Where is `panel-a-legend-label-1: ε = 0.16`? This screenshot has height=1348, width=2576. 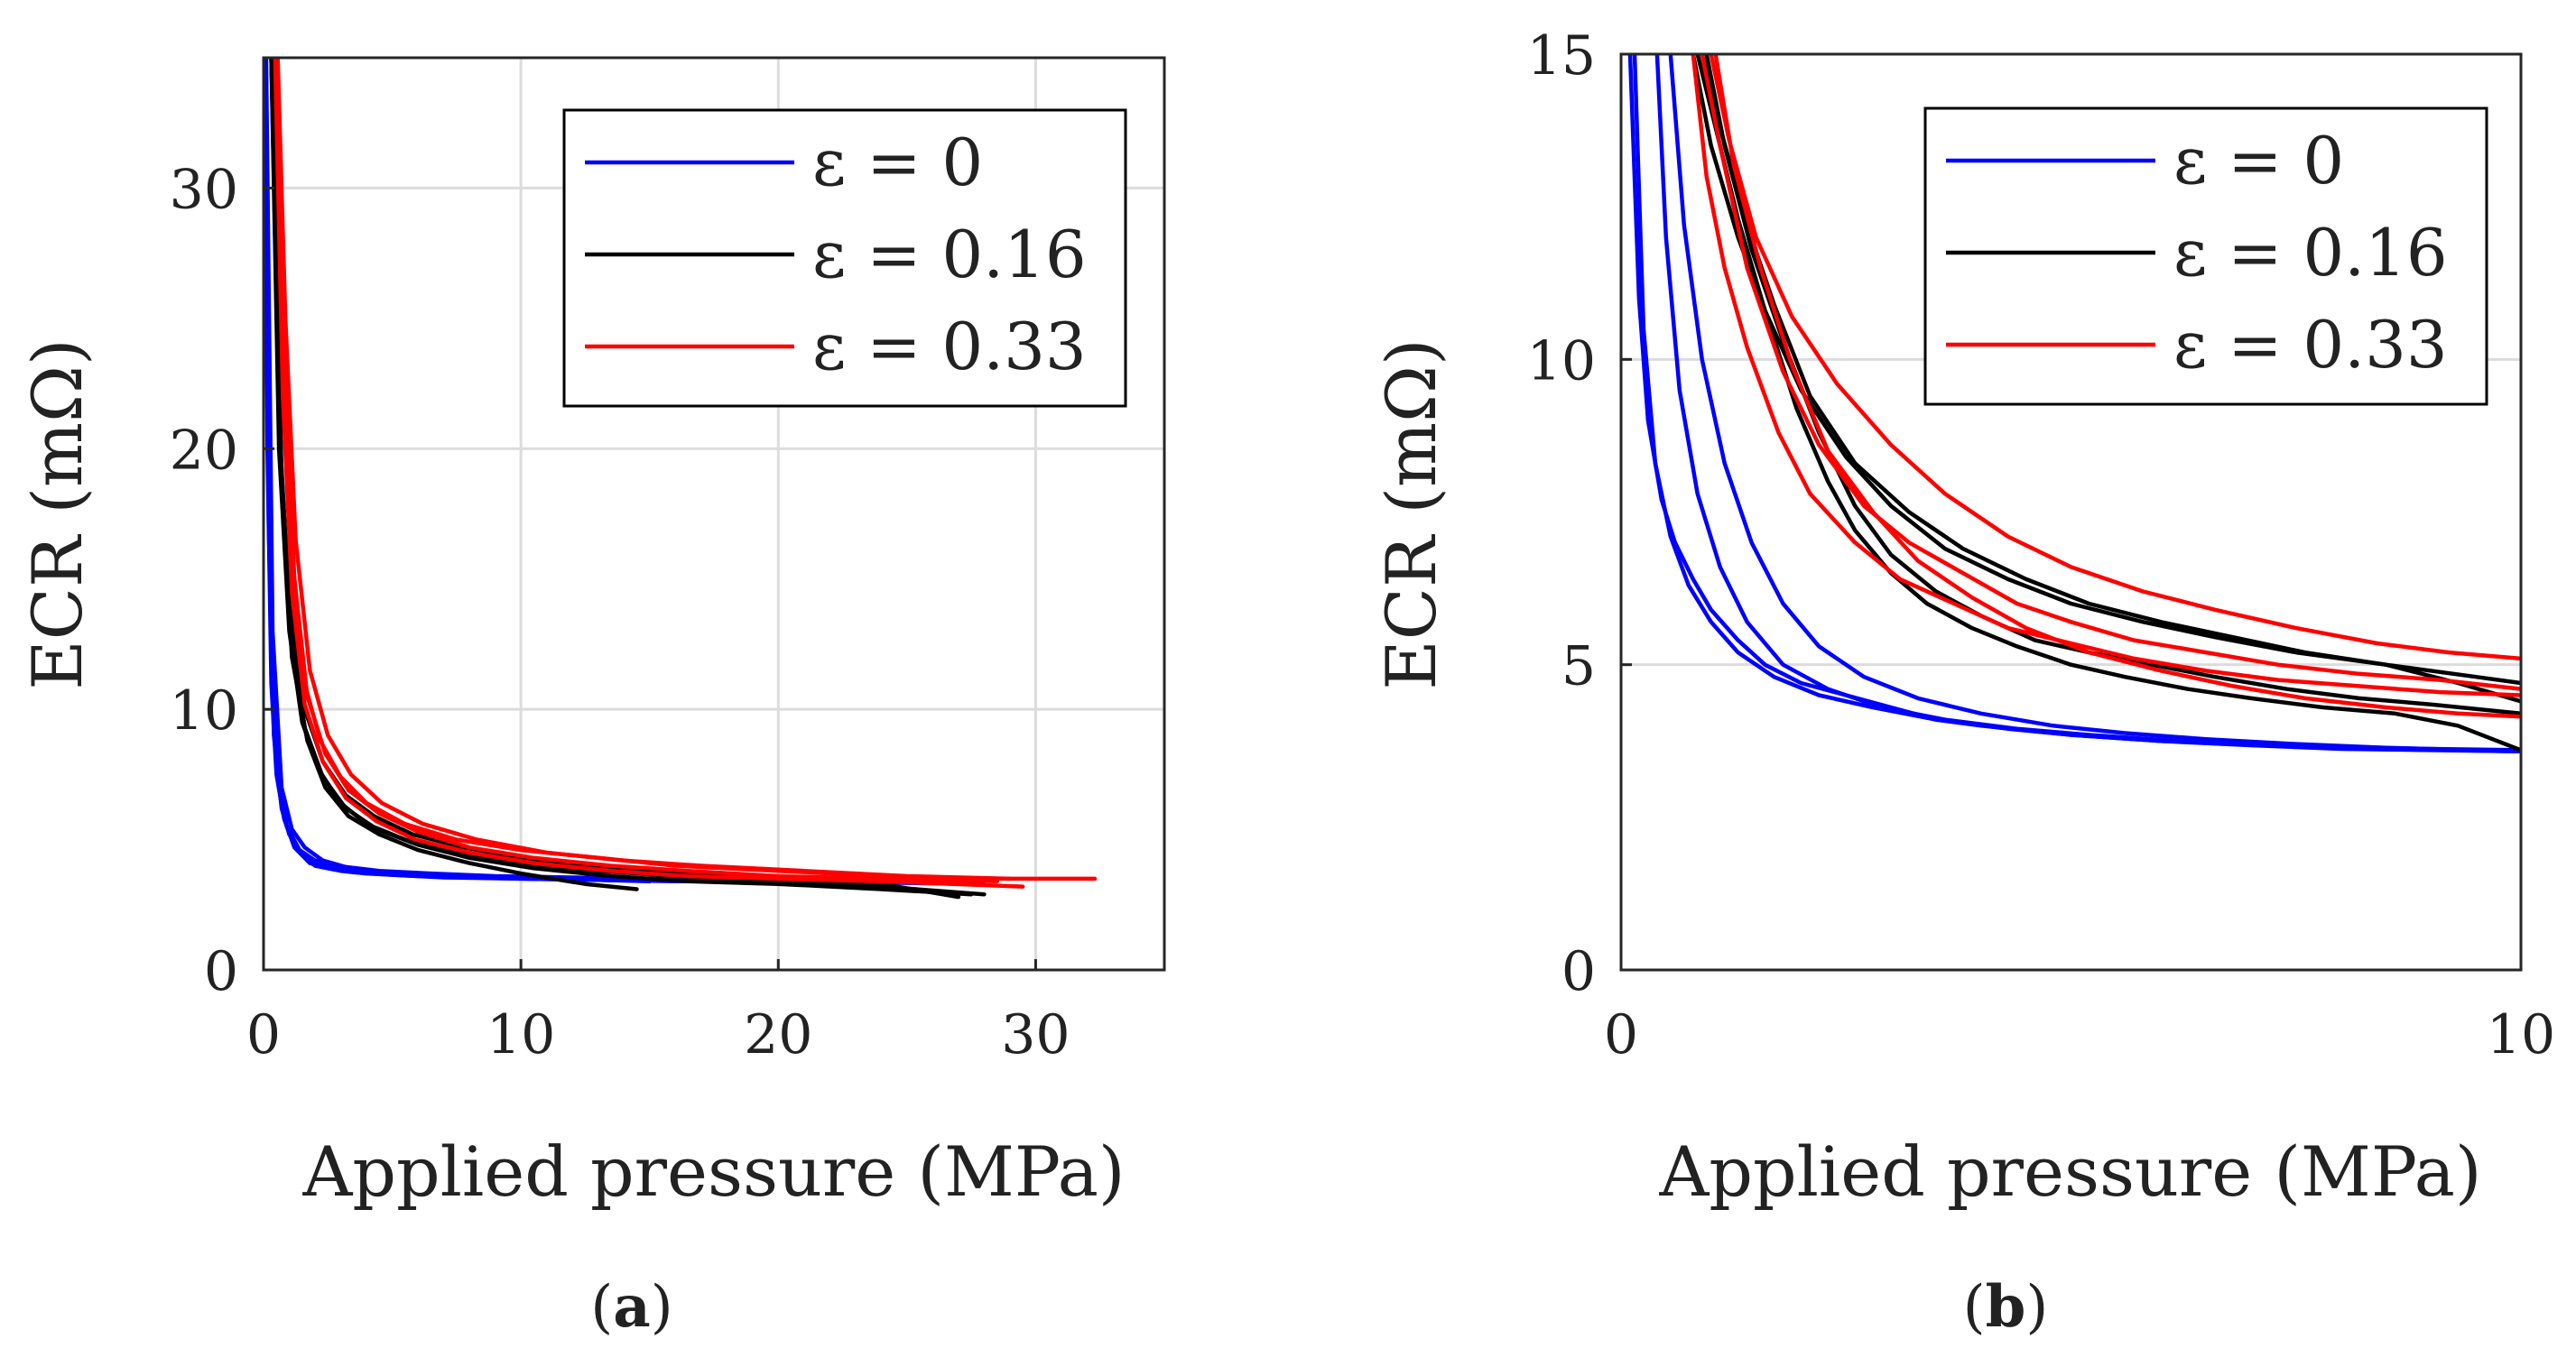
panel-a-legend-label-1: ε = 0.16 is located at coordinates (950, 254).